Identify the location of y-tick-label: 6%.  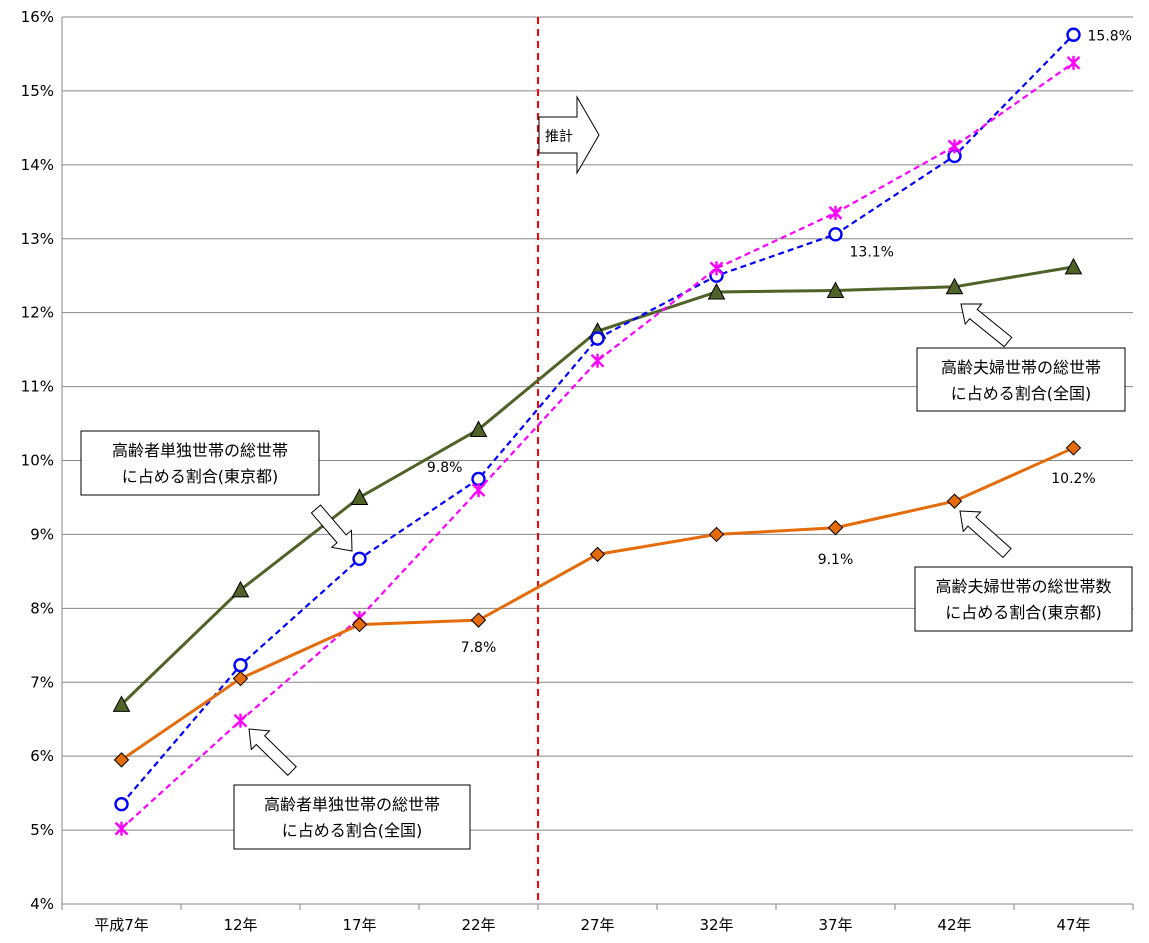
(42, 756).